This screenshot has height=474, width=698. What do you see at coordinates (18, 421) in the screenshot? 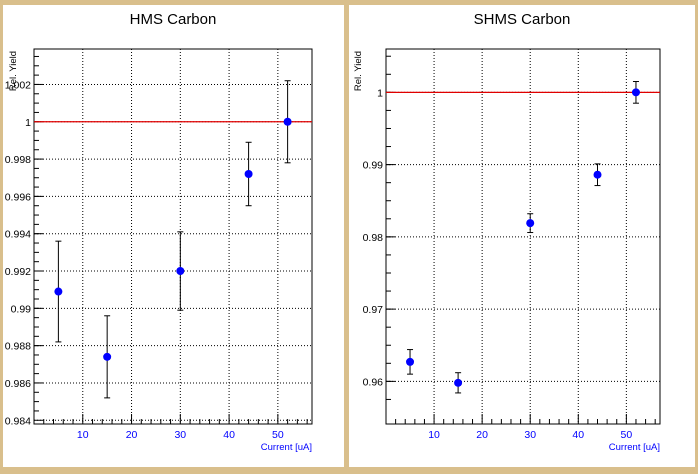
I see `y-tick-label: 0.984` at bounding box center [18, 421].